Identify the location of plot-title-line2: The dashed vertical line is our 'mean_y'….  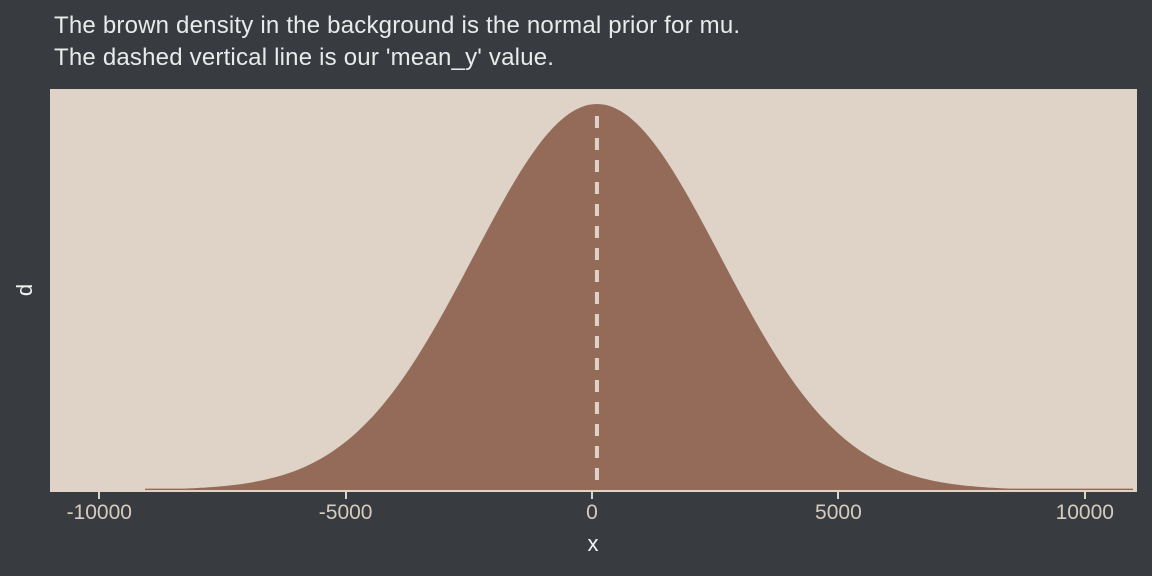
(304, 57).